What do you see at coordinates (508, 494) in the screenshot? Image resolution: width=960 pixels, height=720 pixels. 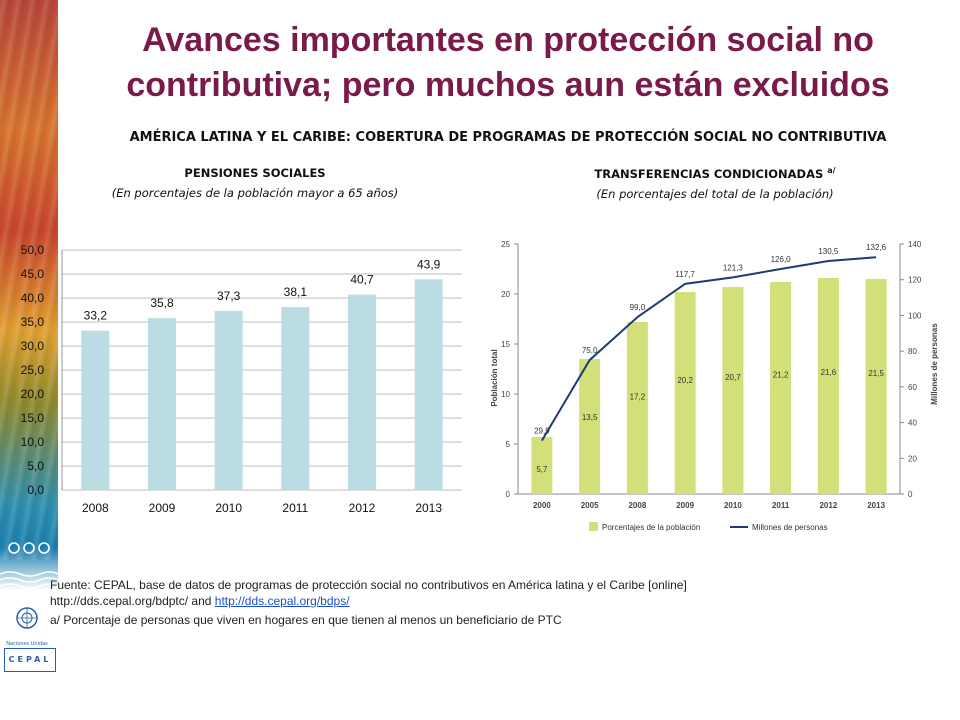 I see `chart2-left-tick-label: 0` at bounding box center [508, 494].